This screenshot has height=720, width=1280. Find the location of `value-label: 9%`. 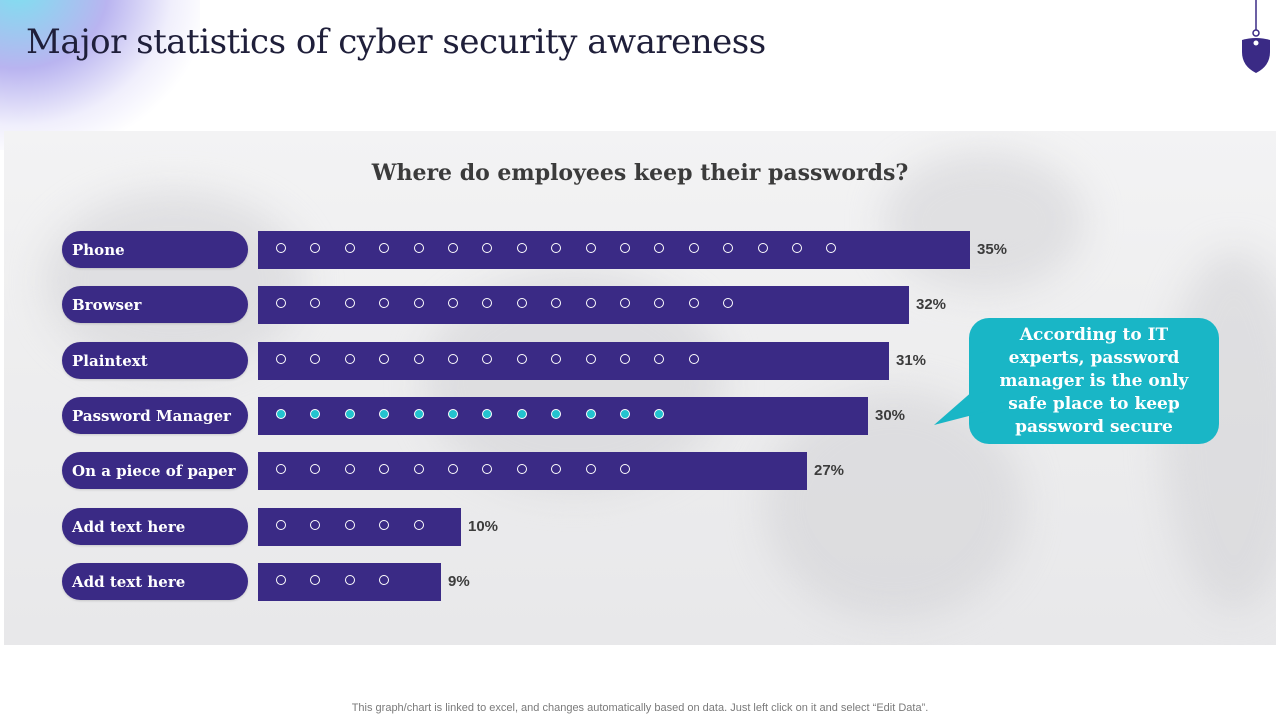

value-label: 9% is located at coordinates (459, 581).